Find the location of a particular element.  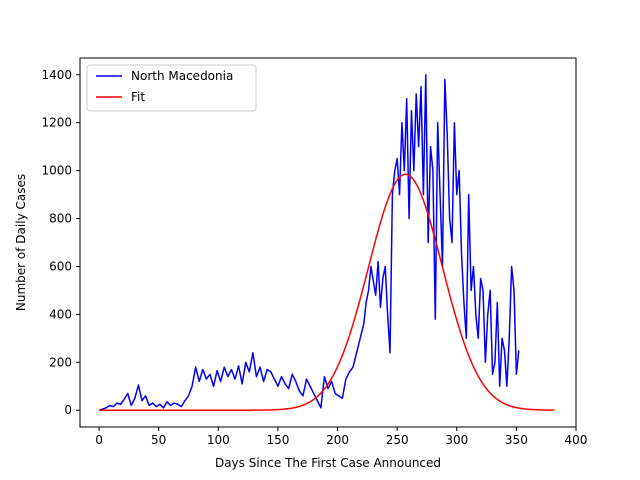

legend-box is located at coordinates (171, 88).